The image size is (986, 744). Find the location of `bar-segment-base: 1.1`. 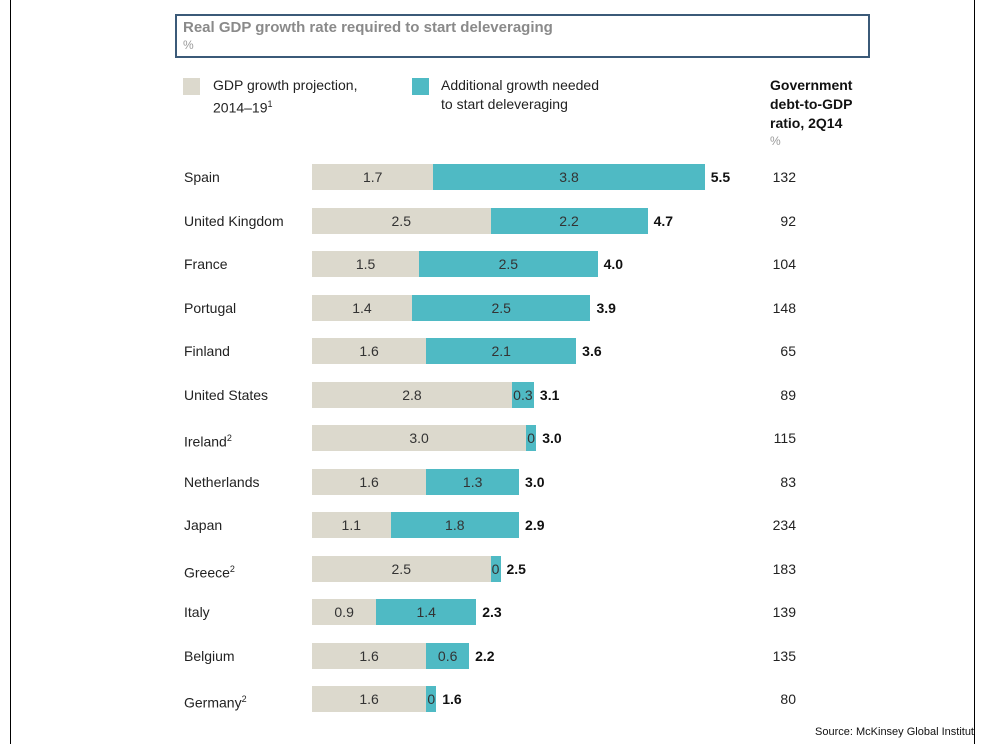

bar-segment-base: 1.1 is located at coordinates (351, 525).